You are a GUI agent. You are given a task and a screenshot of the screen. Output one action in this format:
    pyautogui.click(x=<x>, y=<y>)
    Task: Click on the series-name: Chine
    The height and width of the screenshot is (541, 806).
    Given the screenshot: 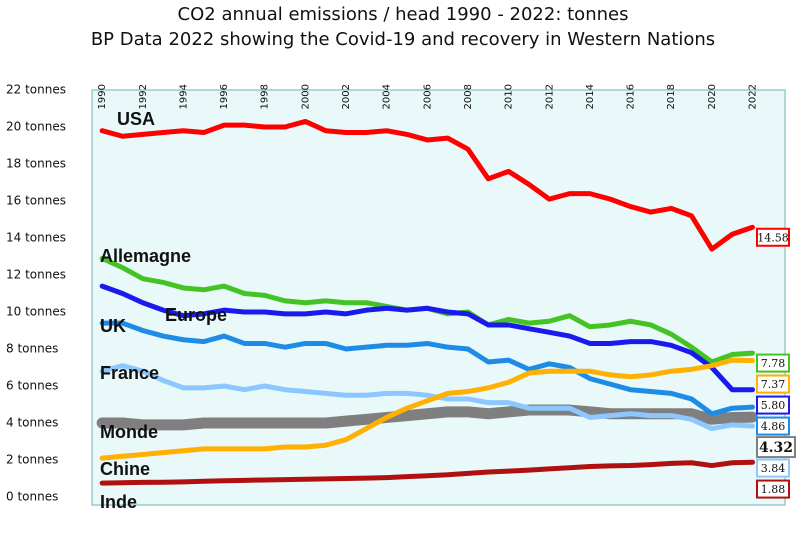 What is the action you would take?
    pyautogui.click(x=125, y=469)
    